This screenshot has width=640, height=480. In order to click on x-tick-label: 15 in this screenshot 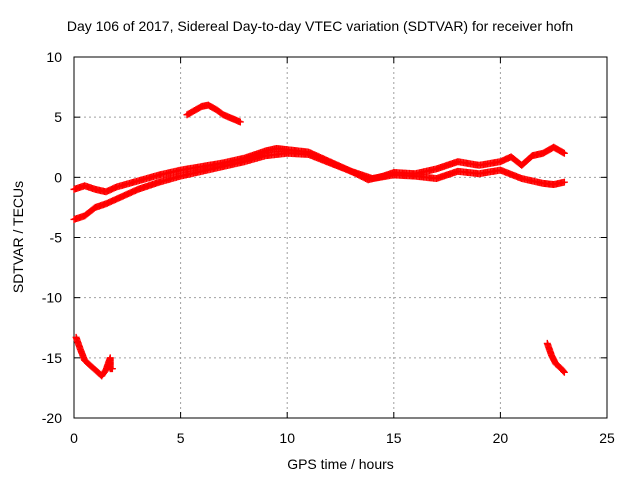, I will do `click(394, 438)`.